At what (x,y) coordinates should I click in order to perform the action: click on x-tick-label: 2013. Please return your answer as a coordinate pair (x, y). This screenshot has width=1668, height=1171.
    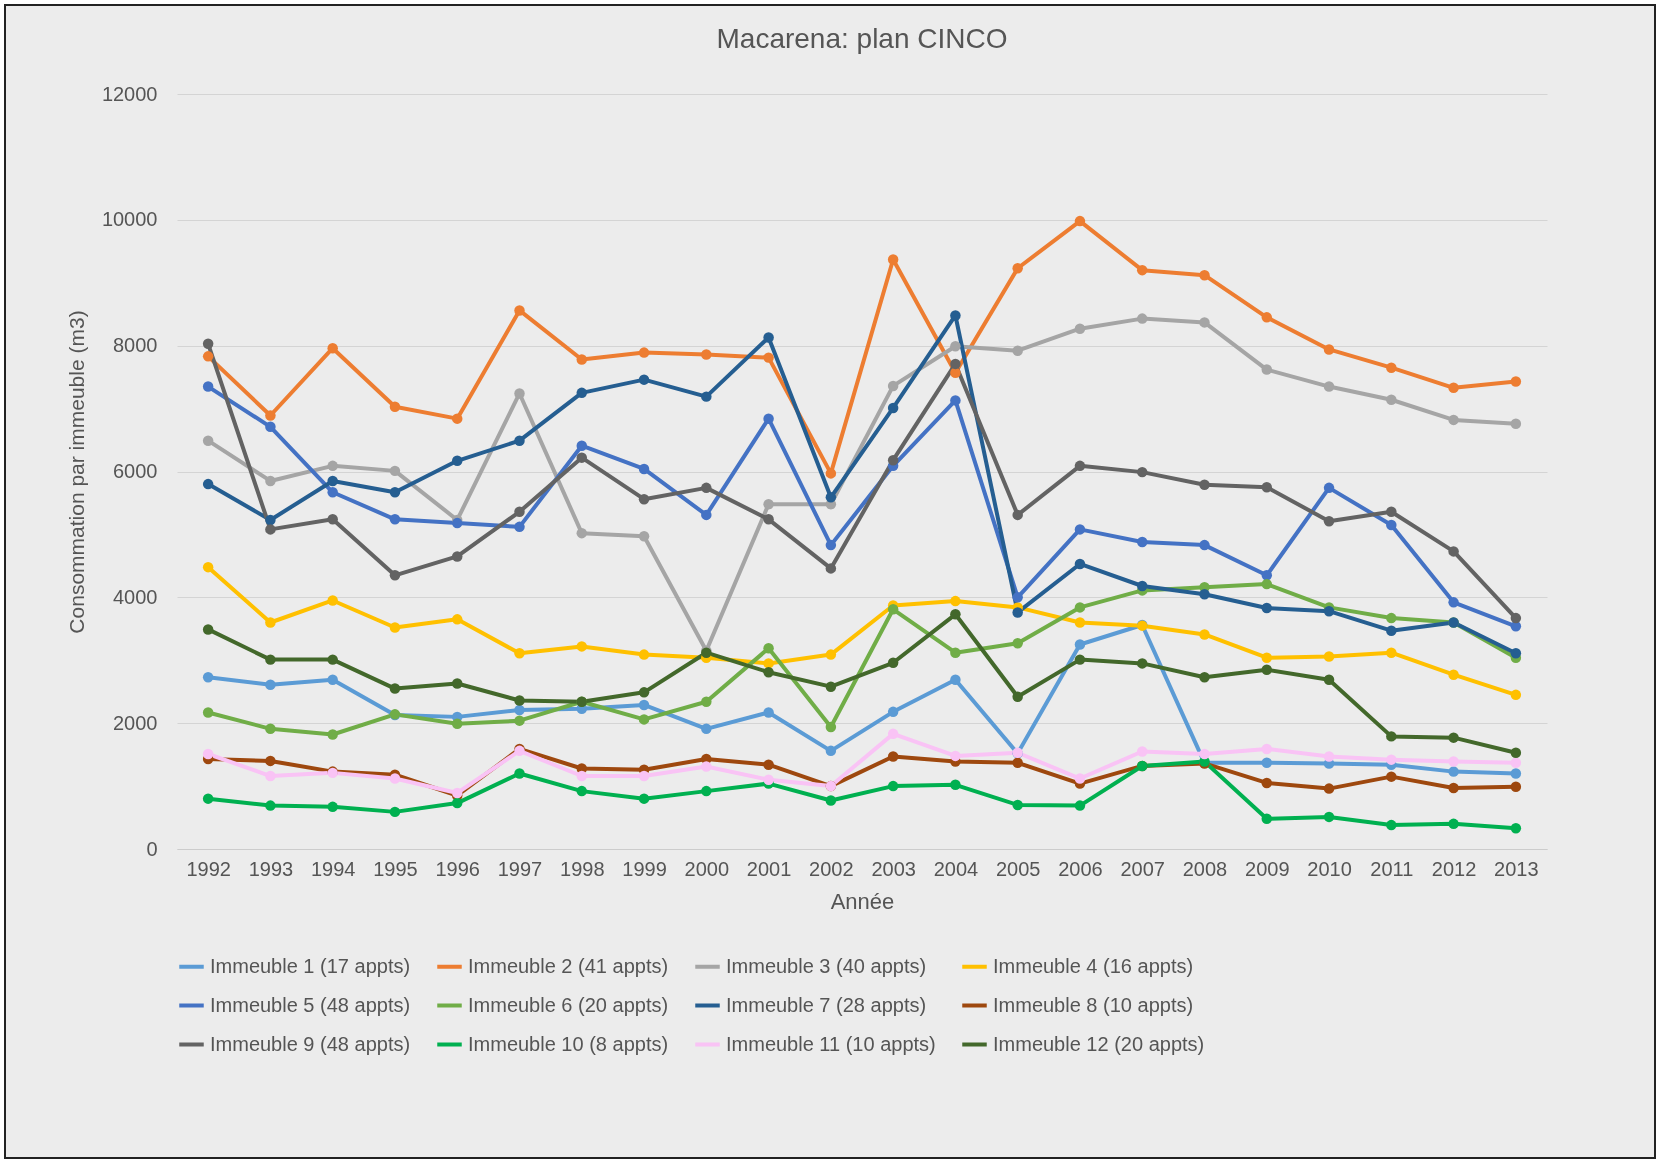
    Looking at the image, I should click on (1516, 868).